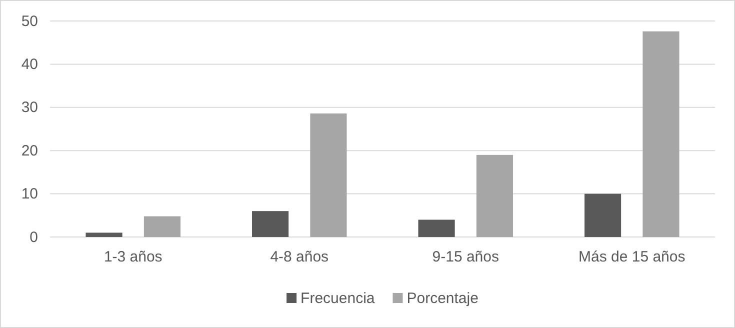 The image size is (735, 328). What do you see at coordinates (29, 64) in the screenshot?
I see `y-tick-label: 40` at bounding box center [29, 64].